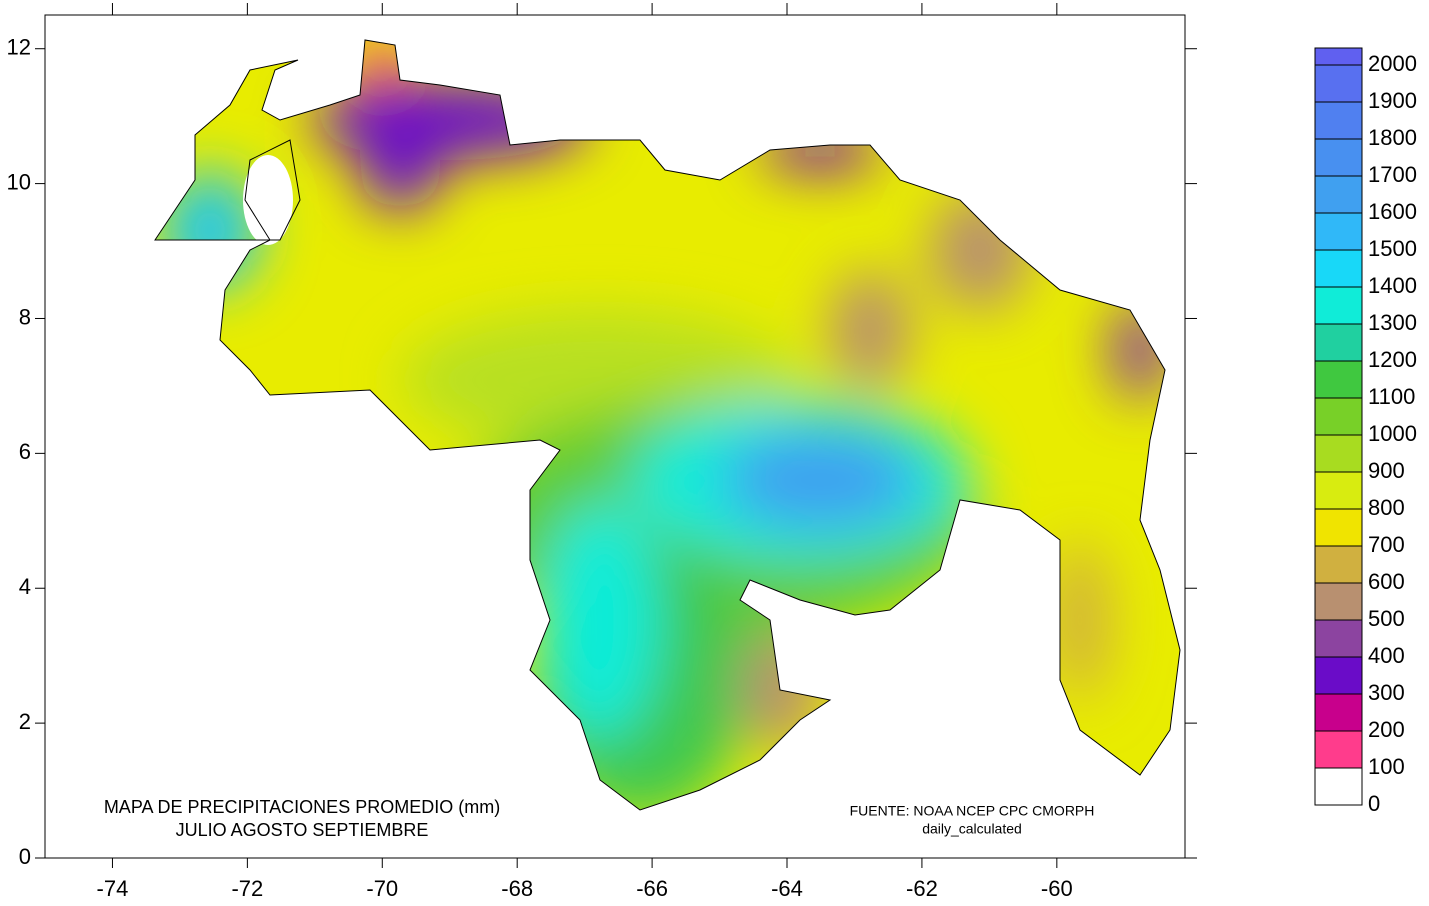  What do you see at coordinates (1392, 433) in the screenshot?
I see `colorbar-label: 1000` at bounding box center [1392, 433].